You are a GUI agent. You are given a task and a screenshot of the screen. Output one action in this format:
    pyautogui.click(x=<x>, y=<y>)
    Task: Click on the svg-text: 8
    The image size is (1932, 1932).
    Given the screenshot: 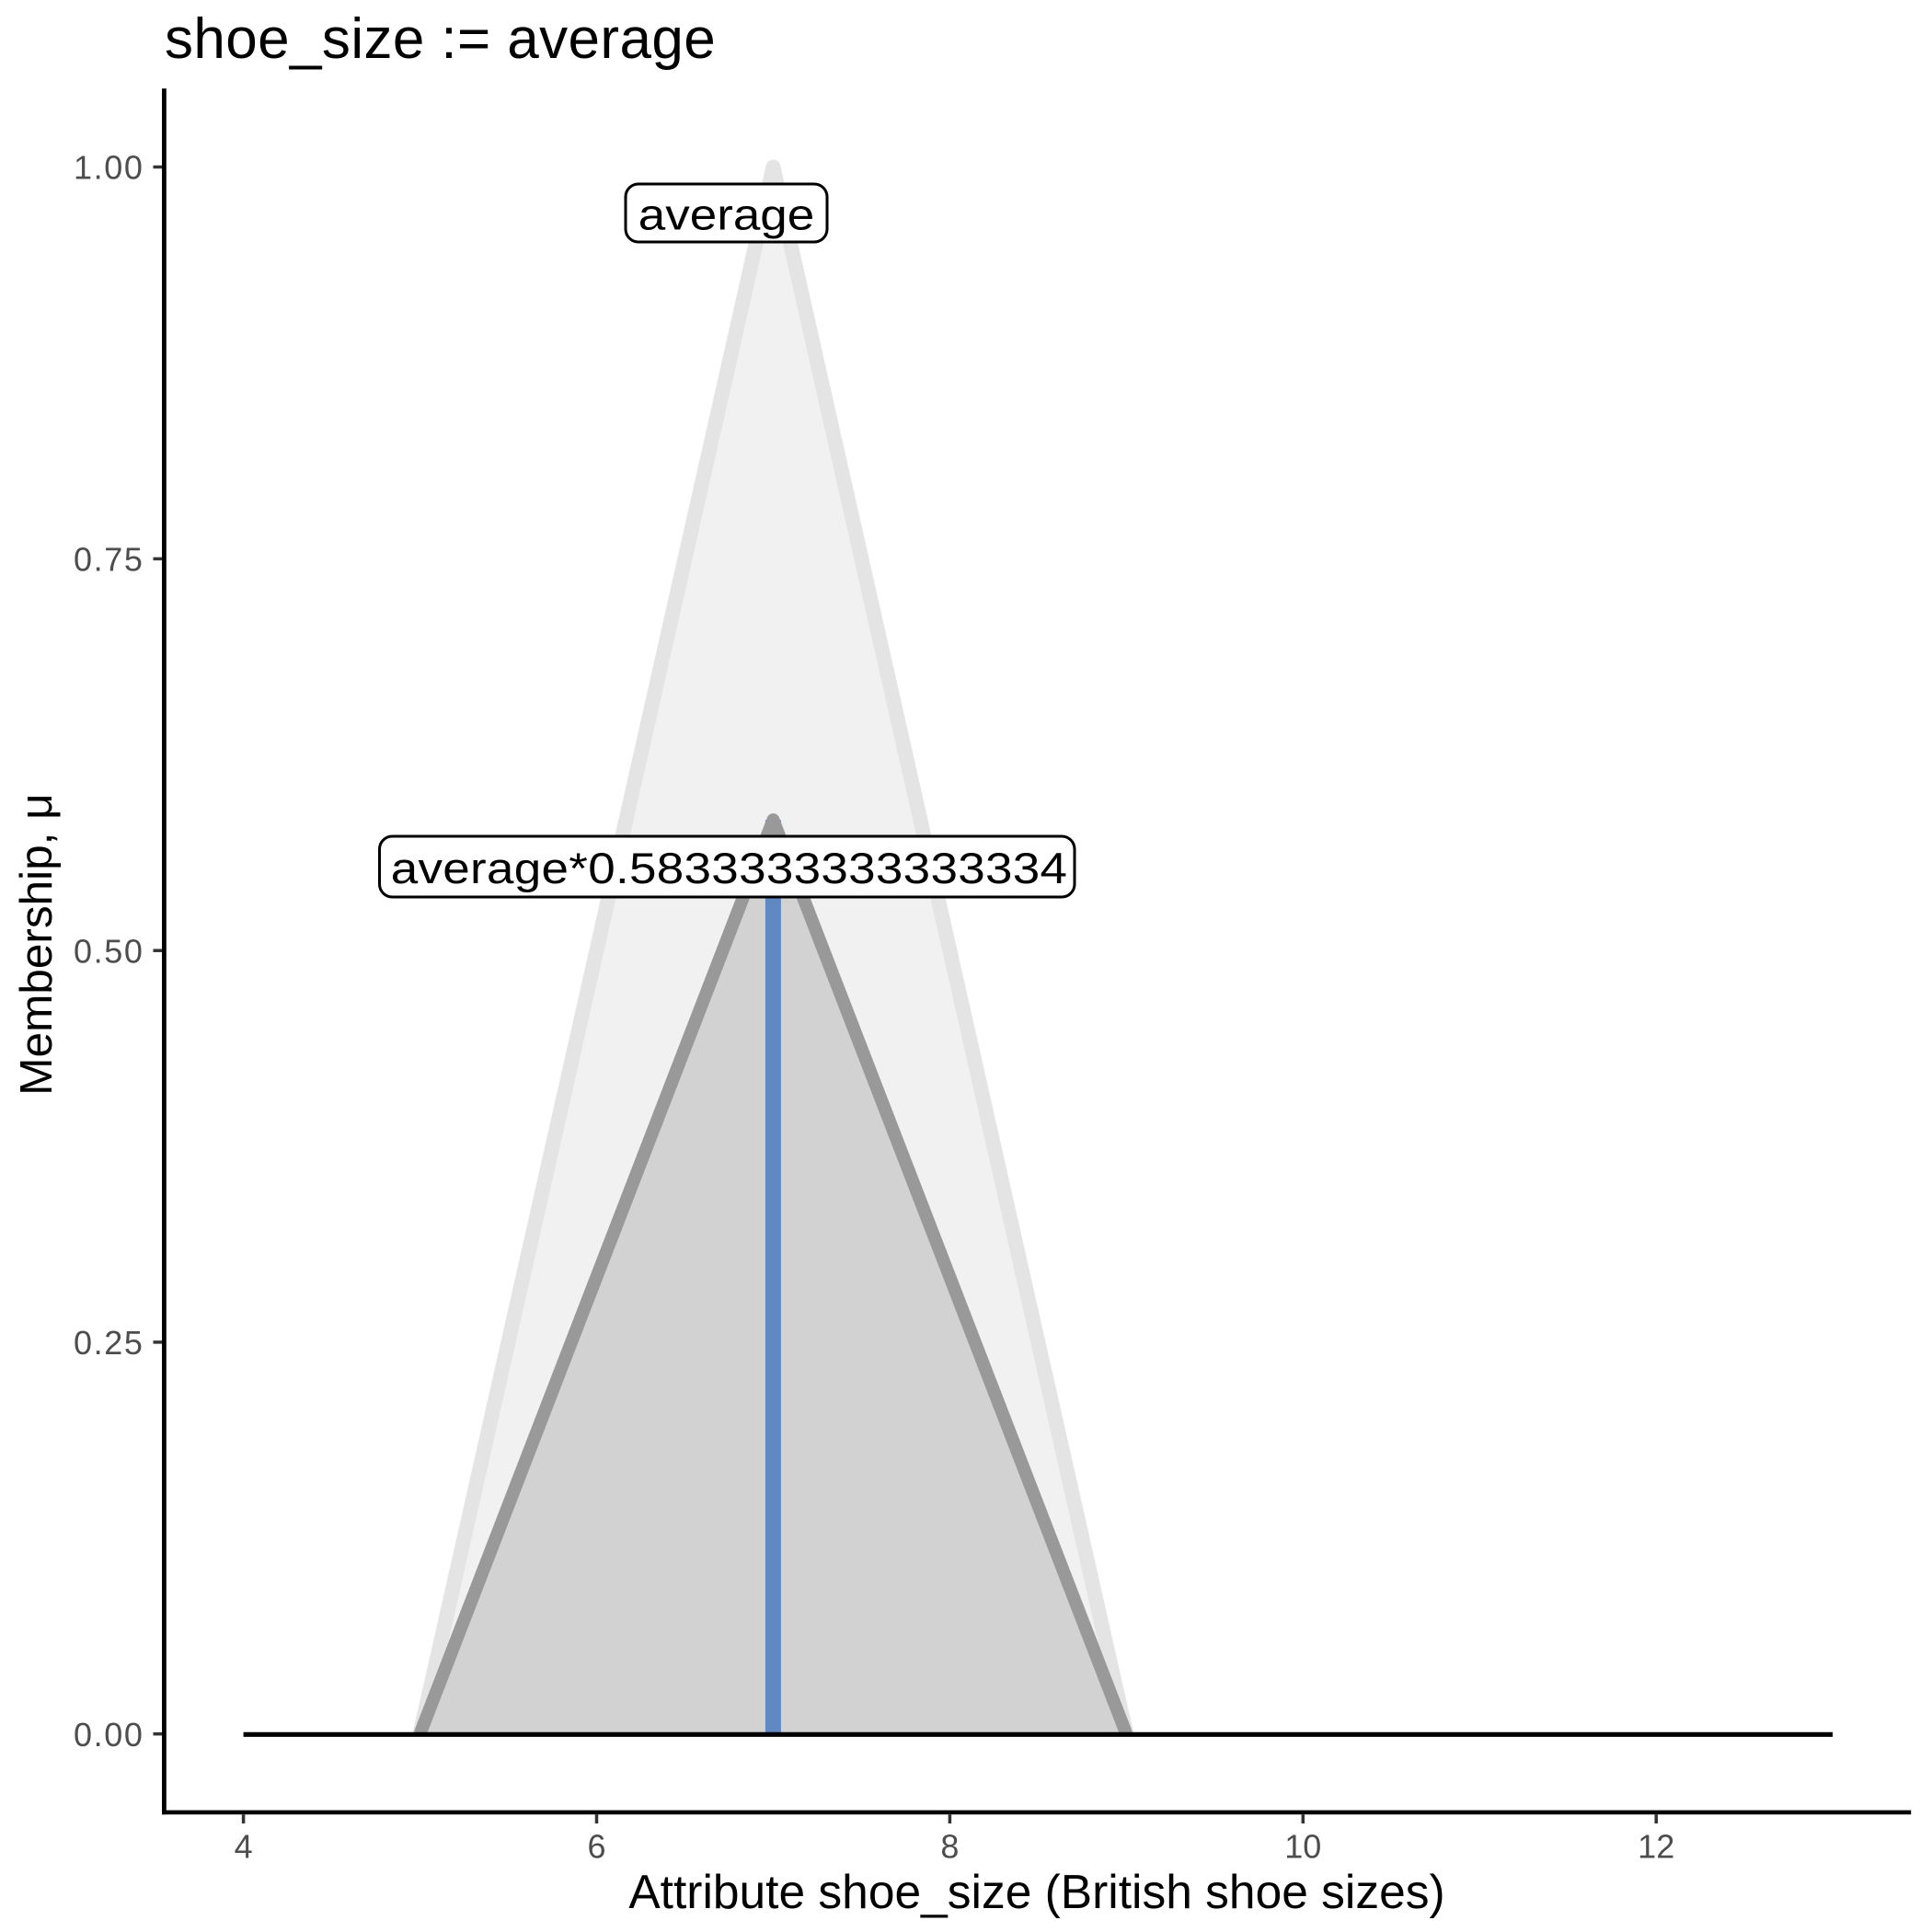 What is the action you would take?
    pyautogui.click(x=949, y=1847)
    